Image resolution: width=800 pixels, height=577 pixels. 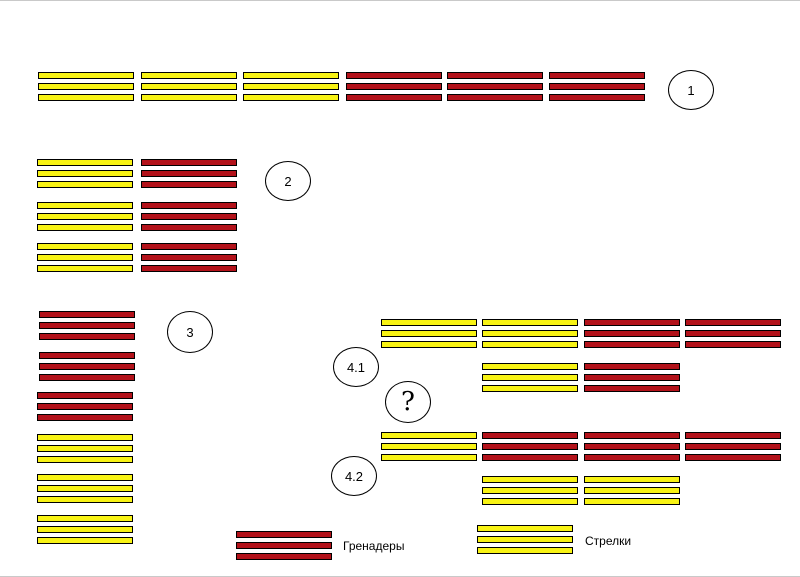 What do you see at coordinates (288, 181) in the screenshot?
I see `formation-label-2: 2` at bounding box center [288, 181].